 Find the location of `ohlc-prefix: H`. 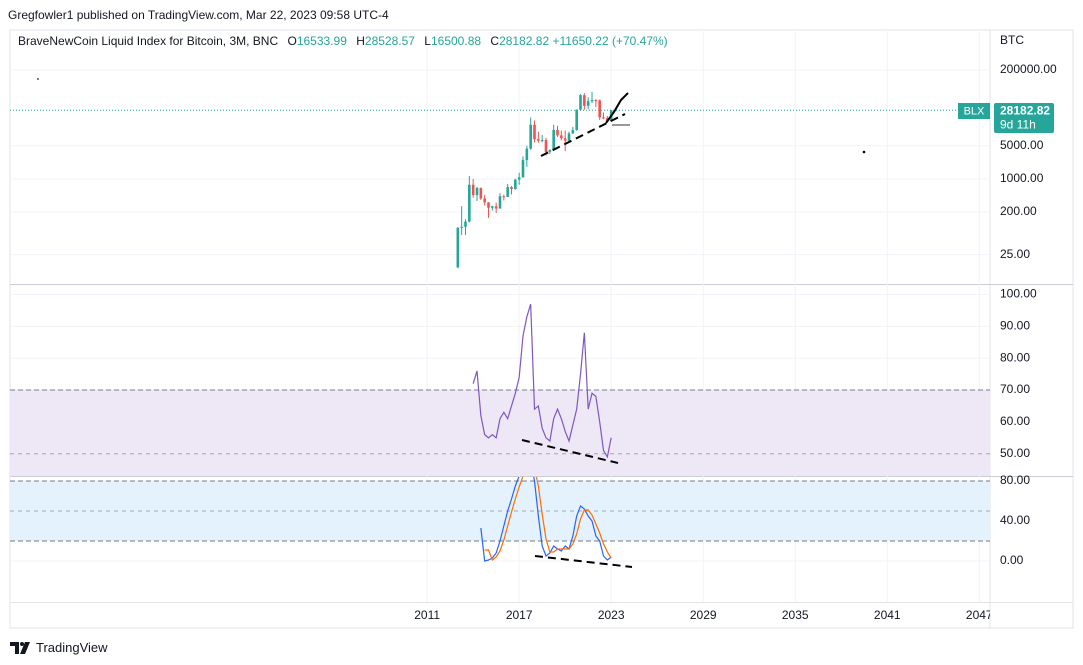

ohlc-prefix: H is located at coordinates (360, 41).